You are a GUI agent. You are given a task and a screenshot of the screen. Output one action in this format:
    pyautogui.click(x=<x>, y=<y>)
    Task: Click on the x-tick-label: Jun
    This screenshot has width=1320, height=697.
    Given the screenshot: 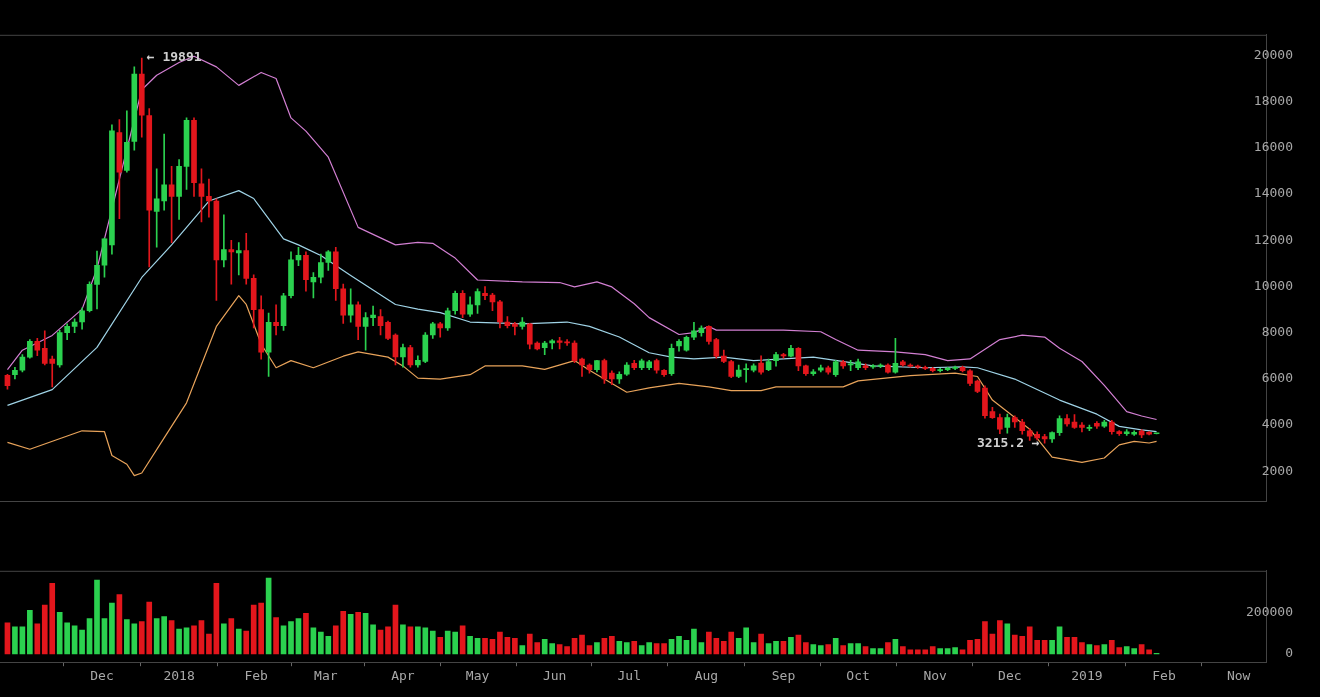 What is the action you would take?
    pyautogui.click(x=554, y=676)
    